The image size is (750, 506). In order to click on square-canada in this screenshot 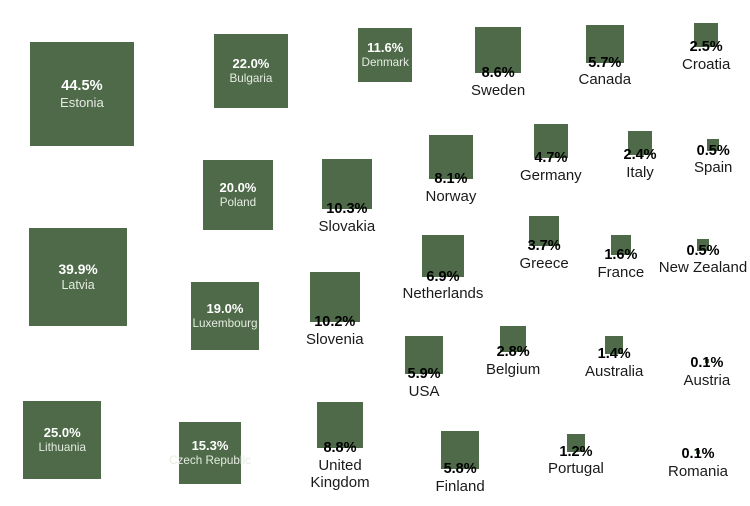, I will do `click(605, 44)`.